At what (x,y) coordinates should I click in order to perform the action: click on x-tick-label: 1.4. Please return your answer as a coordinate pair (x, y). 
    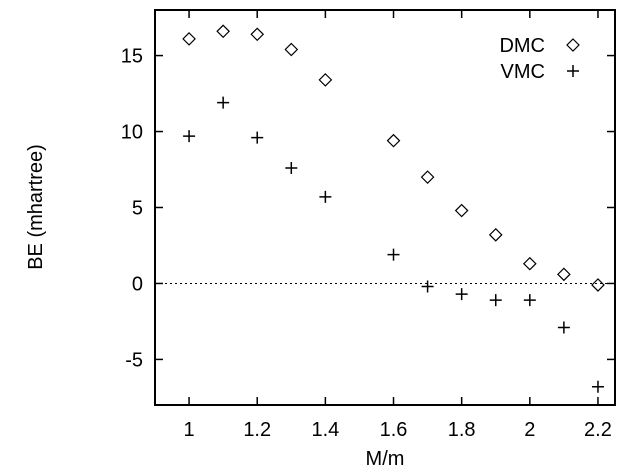
    Looking at the image, I should click on (325, 430).